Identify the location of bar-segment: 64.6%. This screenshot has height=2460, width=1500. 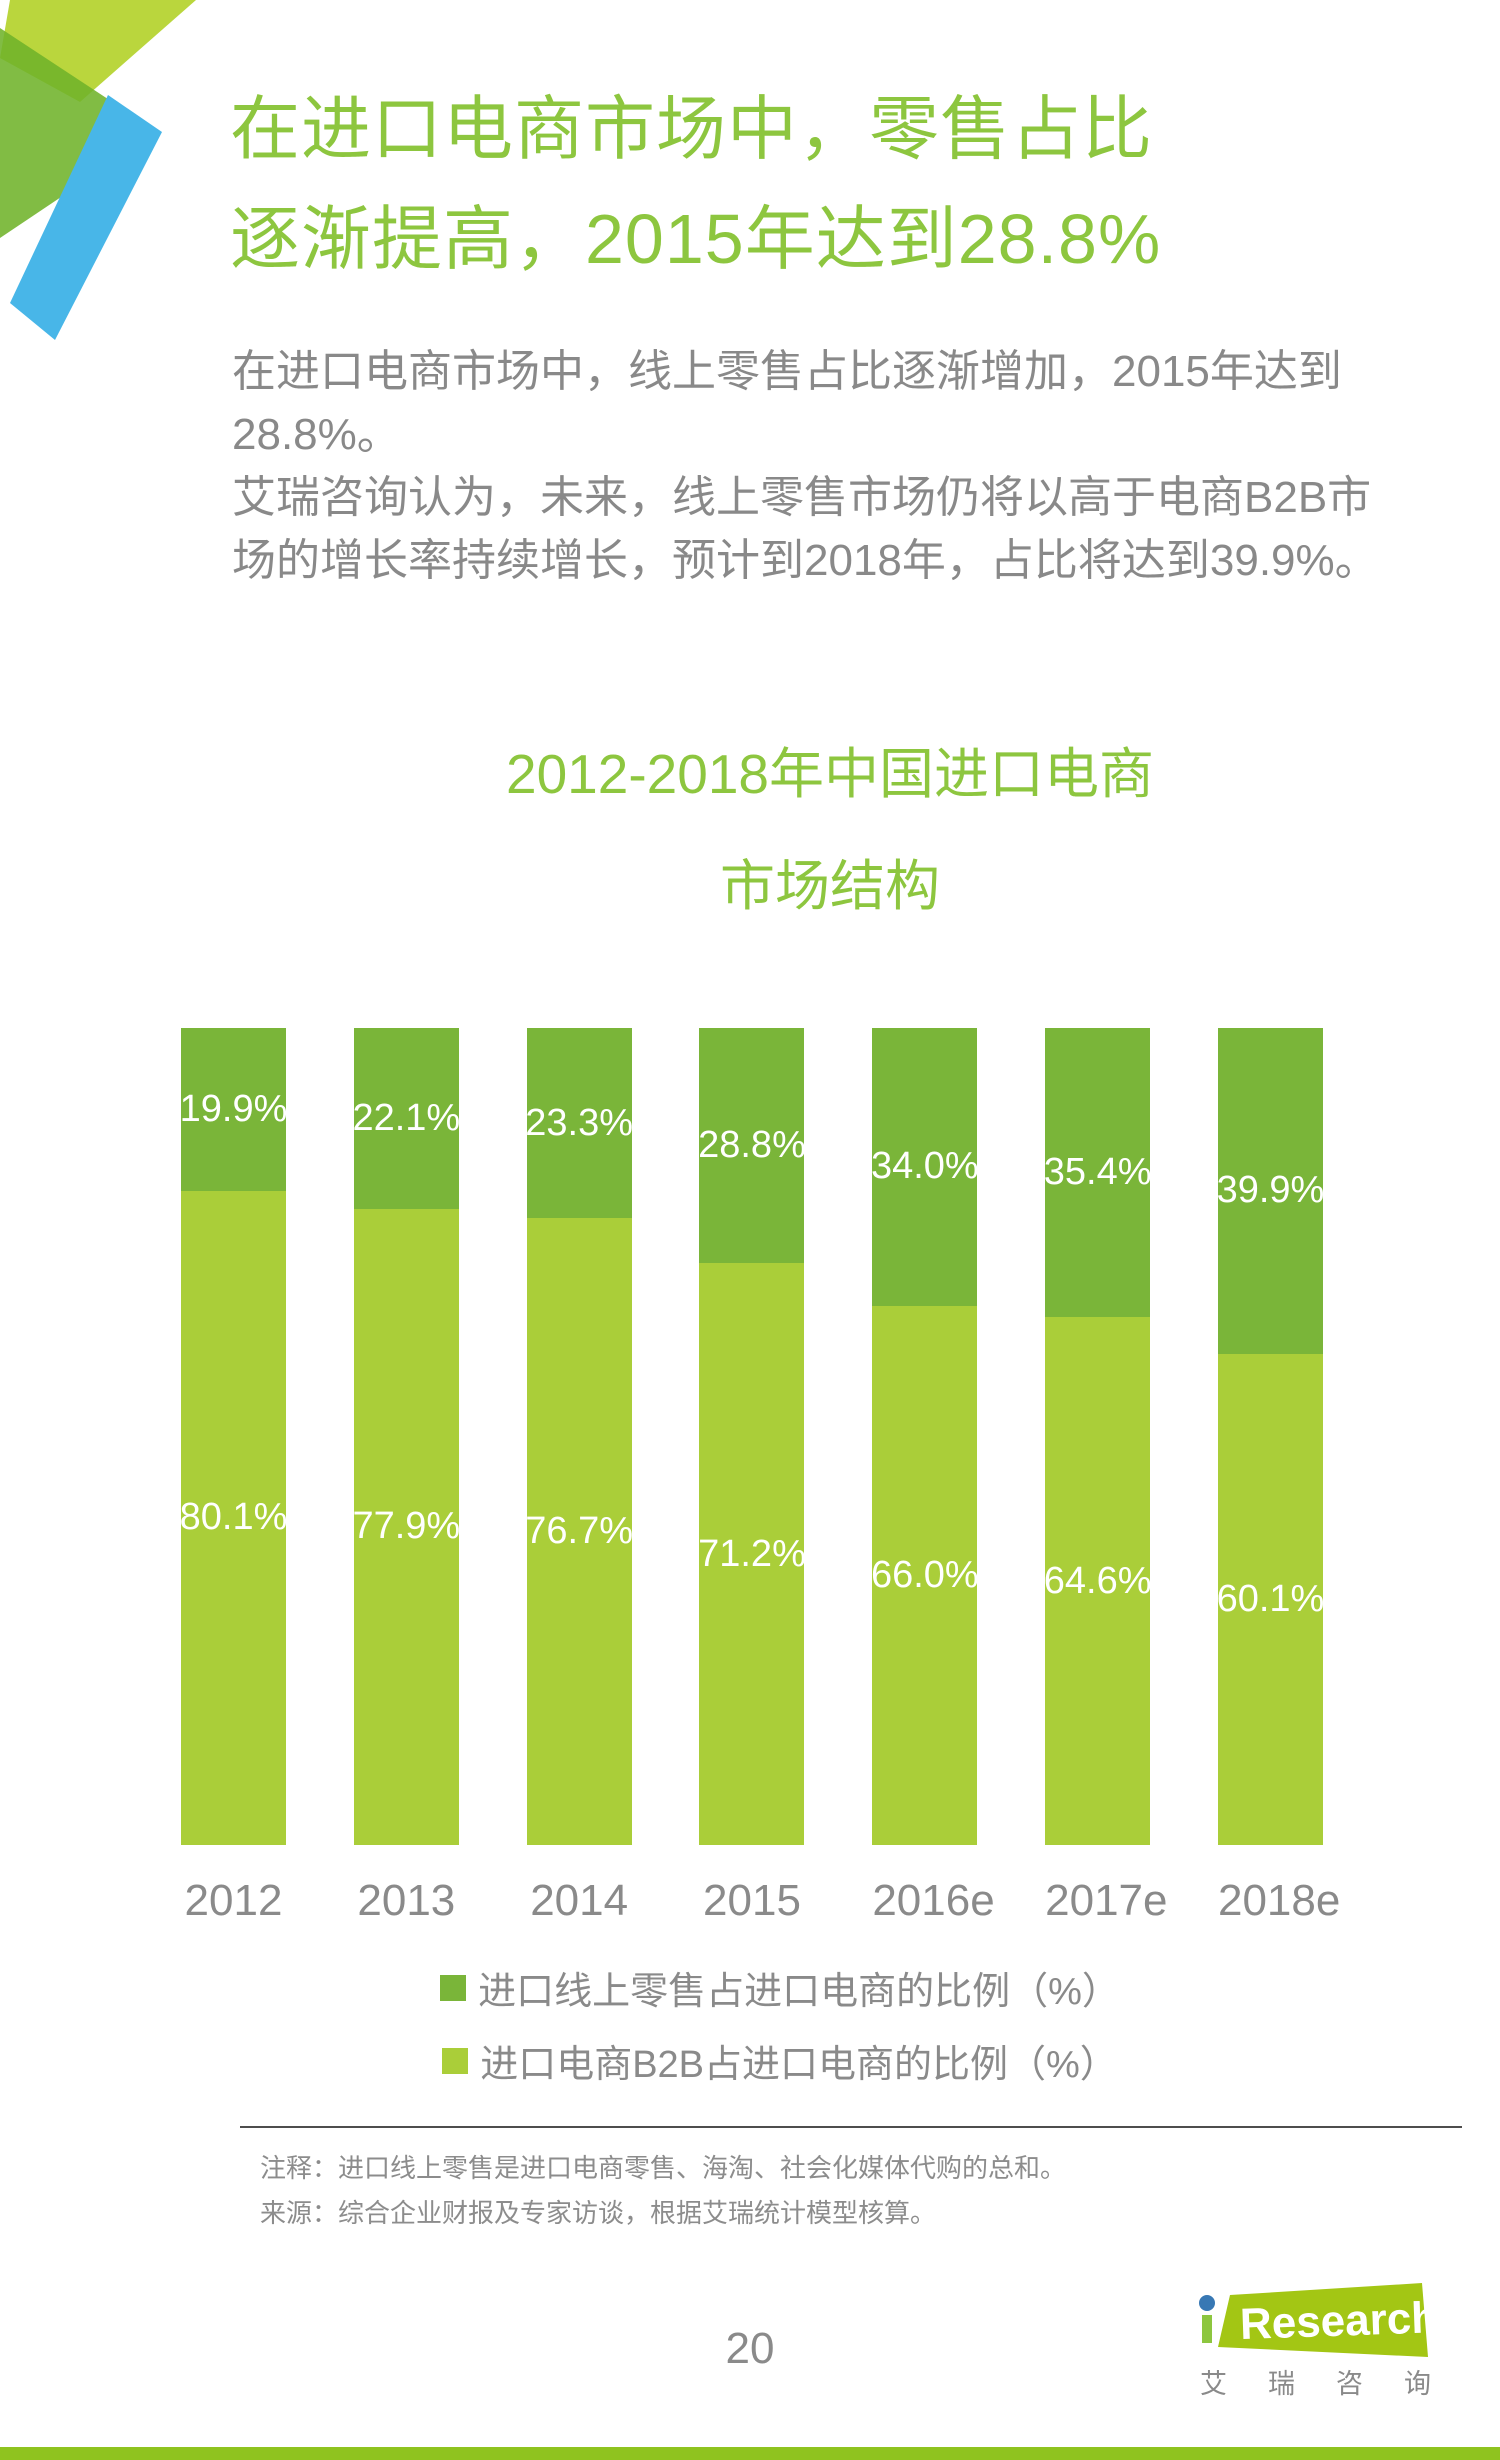
(1097, 1581).